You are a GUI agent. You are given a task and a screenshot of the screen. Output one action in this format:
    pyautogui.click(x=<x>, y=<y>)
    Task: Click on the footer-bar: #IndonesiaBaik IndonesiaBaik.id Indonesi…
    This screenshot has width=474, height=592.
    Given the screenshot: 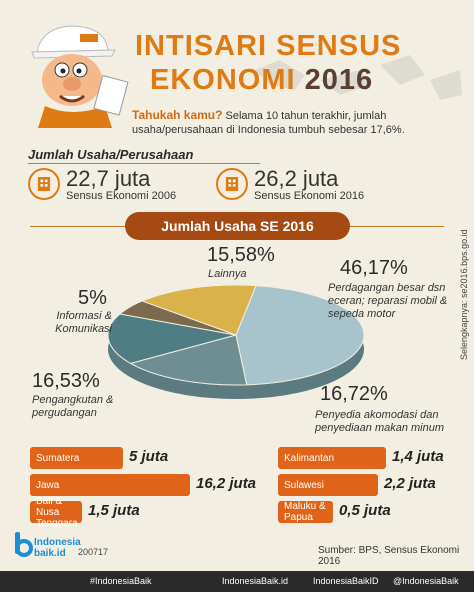 What is the action you would take?
    pyautogui.click(x=237, y=581)
    